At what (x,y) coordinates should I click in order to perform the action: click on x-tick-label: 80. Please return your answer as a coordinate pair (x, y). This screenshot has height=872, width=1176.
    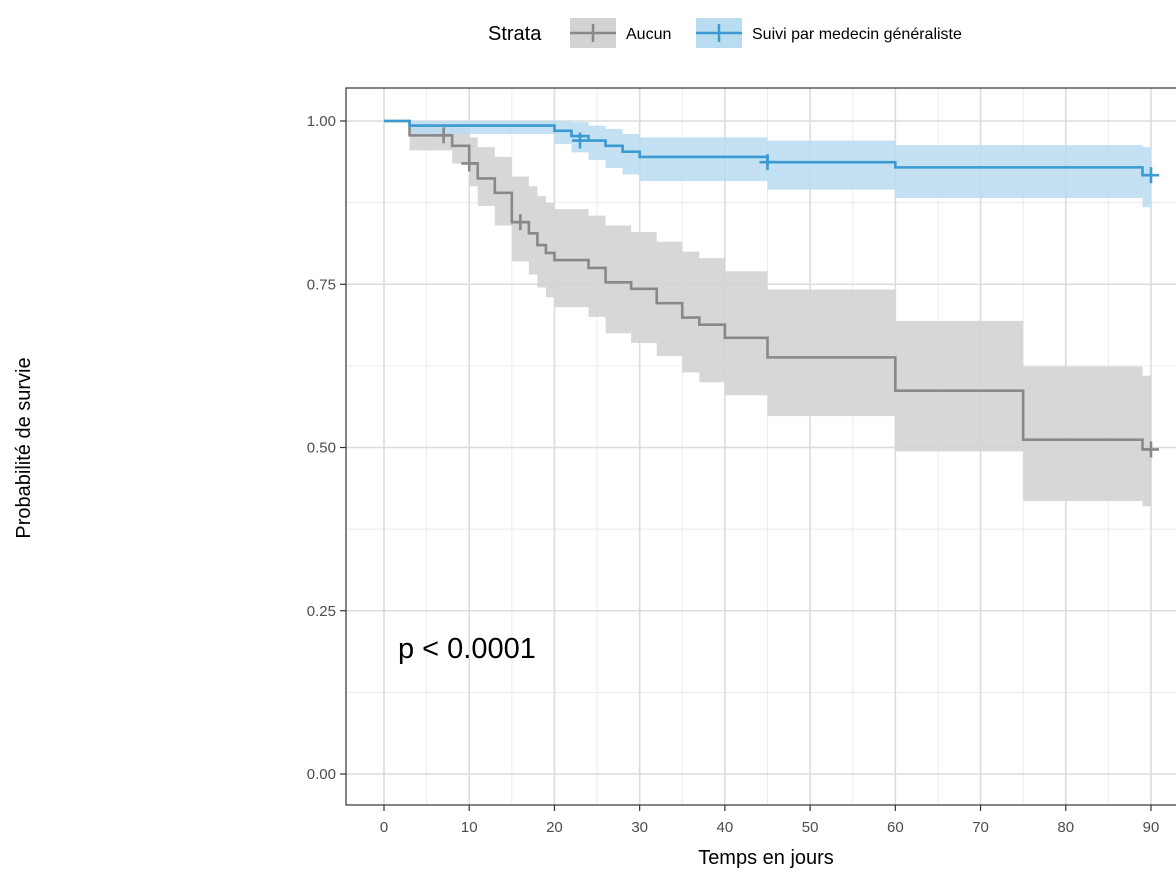
    Looking at the image, I should click on (1065, 827).